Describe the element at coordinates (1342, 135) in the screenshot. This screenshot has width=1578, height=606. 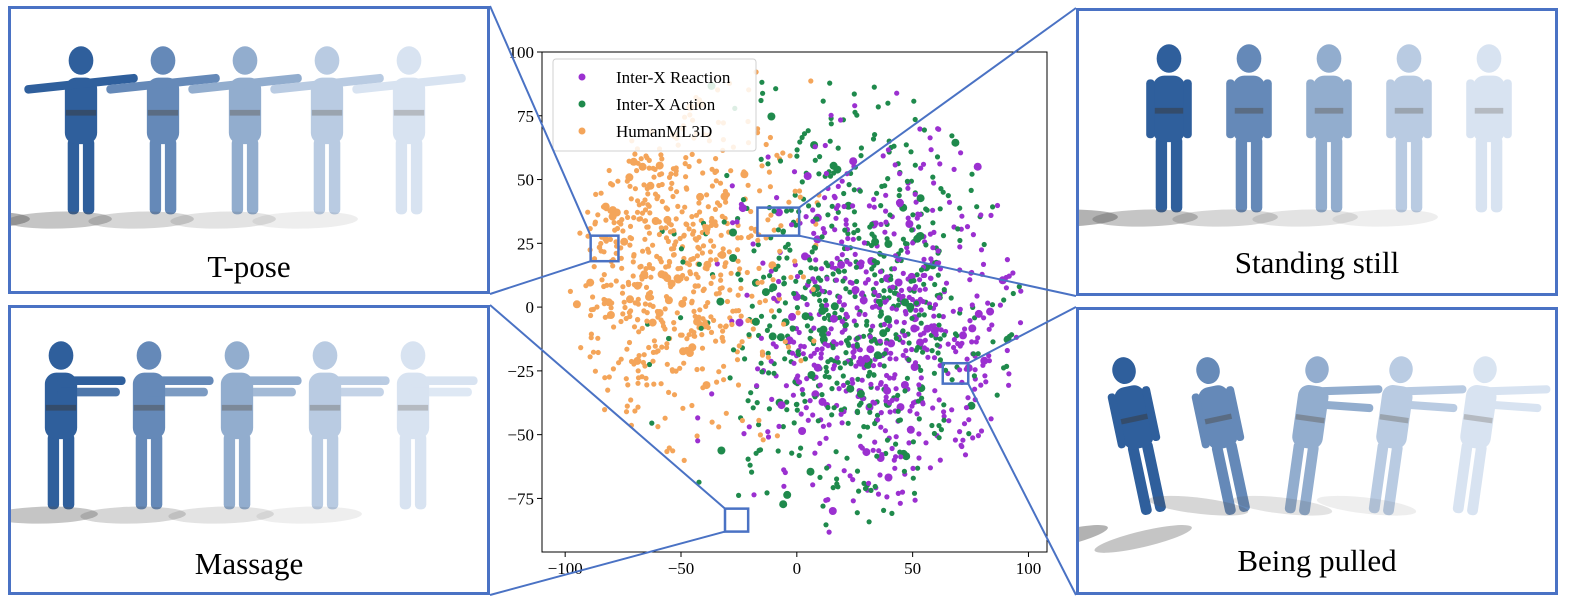
I see `humanoid-figure` at that location.